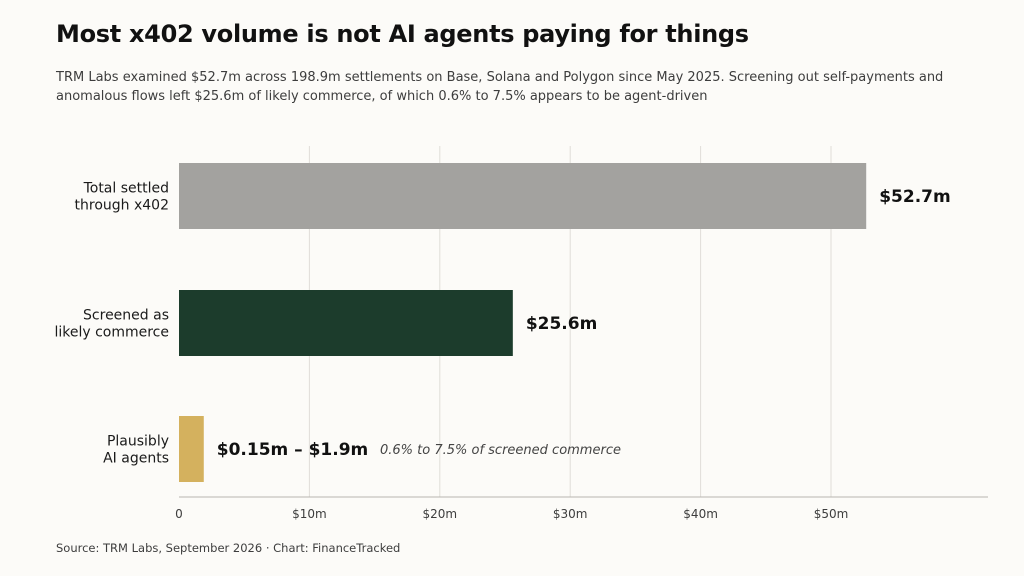 This screenshot has width=1024, height=576. Describe the element at coordinates (570, 514) in the screenshot. I see `x-tick-label: $30m` at that location.